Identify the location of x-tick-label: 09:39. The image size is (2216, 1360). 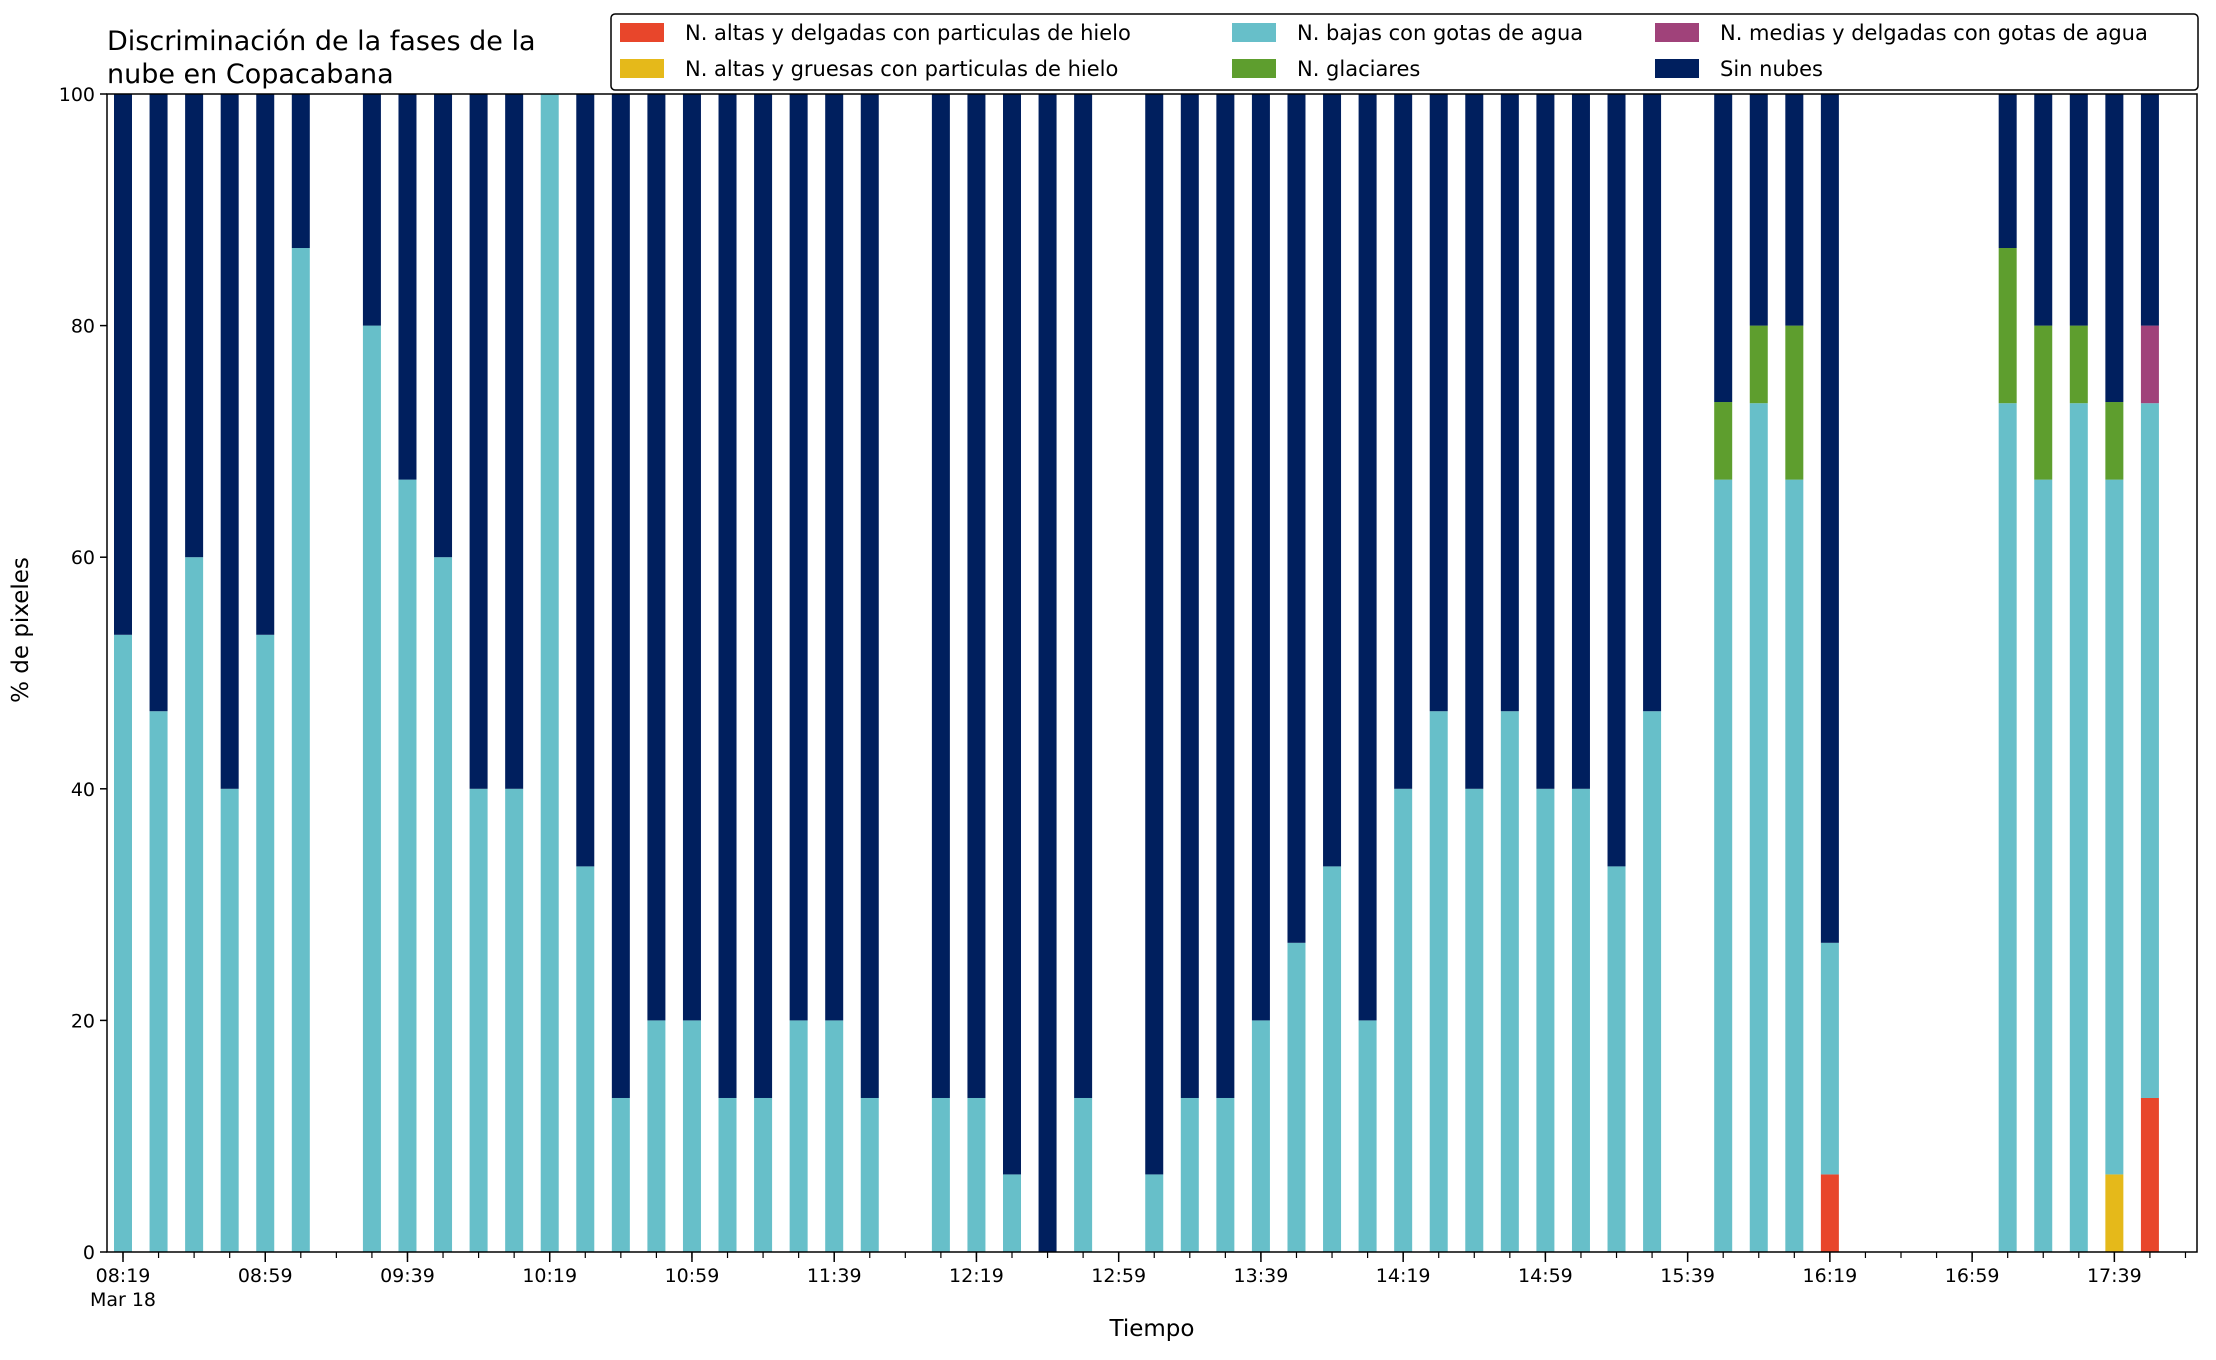
(407, 1276).